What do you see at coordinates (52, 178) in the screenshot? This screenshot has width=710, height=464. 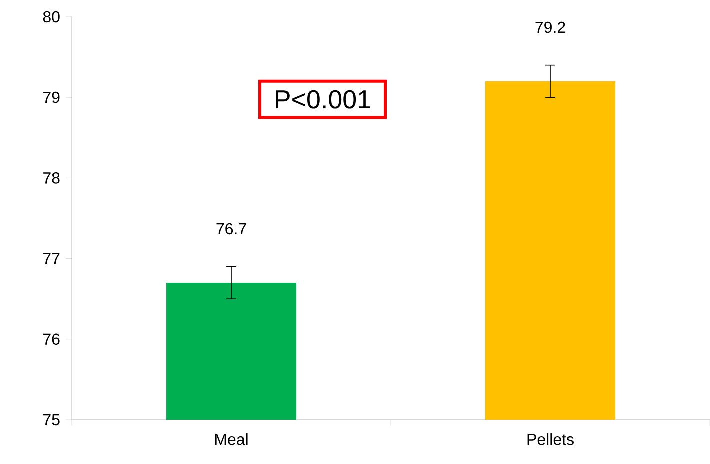 I see `y-tick-label: 78` at bounding box center [52, 178].